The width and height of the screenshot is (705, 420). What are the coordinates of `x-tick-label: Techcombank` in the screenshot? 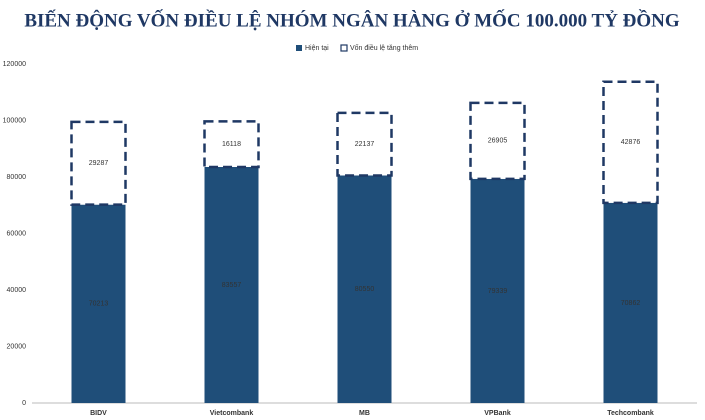 It's located at (630, 413).